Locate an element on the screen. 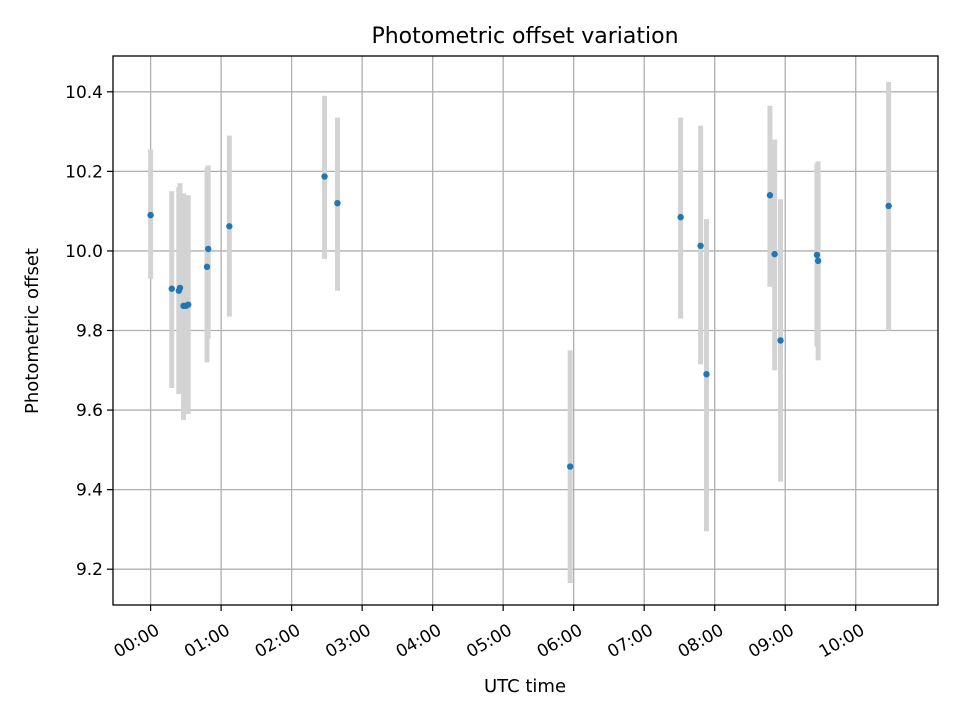  chart-title: Photometric offset variation is located at coordinates (524, 36).